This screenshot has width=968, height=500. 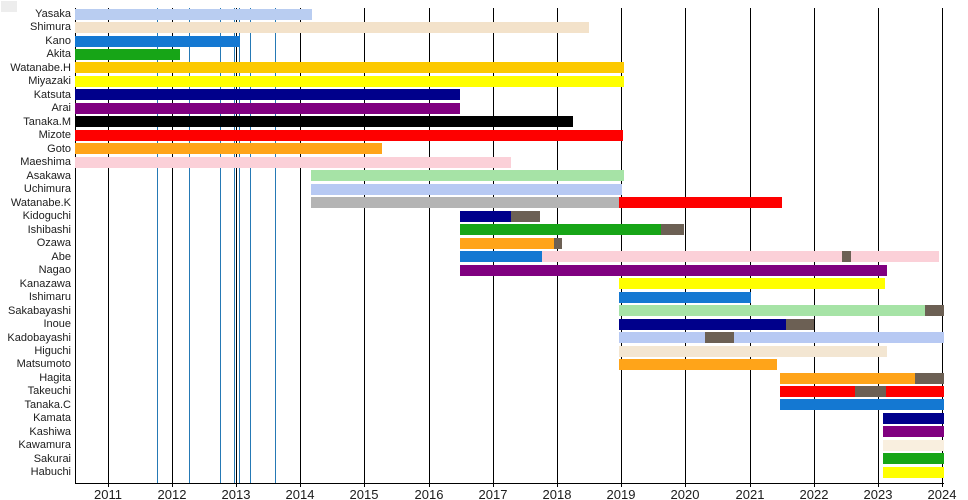 What do you see at coordinates (58, 54) in the screenshot?
I see `row-label: Akita` at bounding box center [58, 54].